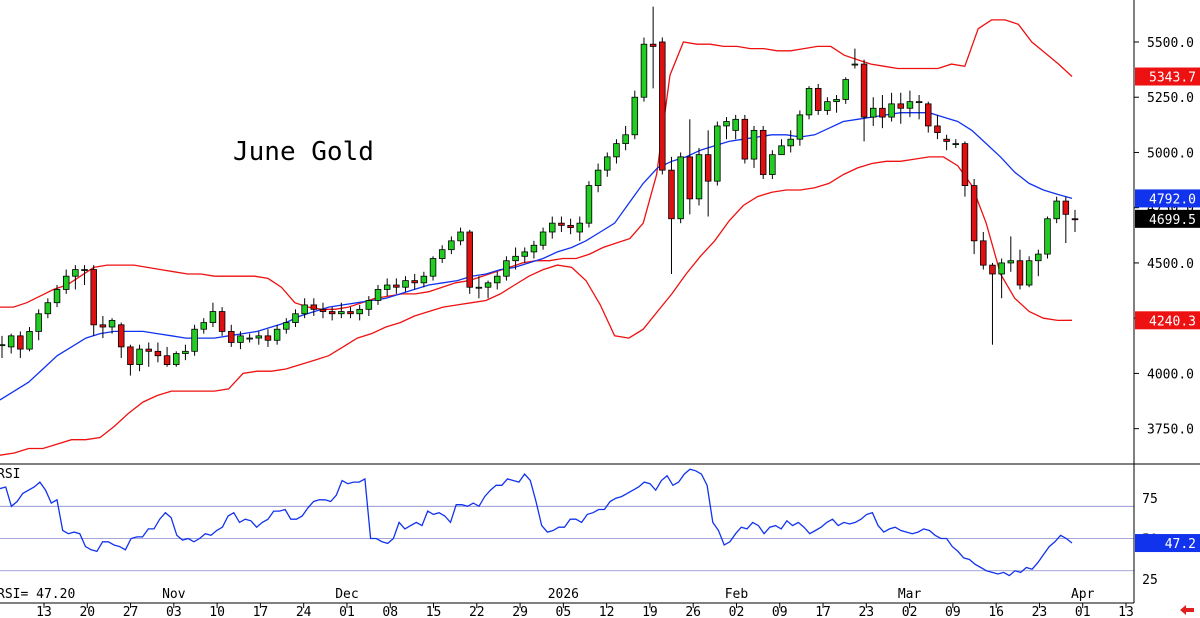 Image resolution: width=1200 pixels, height=618 pixels. I want to click on scroll-arrow-icon, so click(1187, 610).